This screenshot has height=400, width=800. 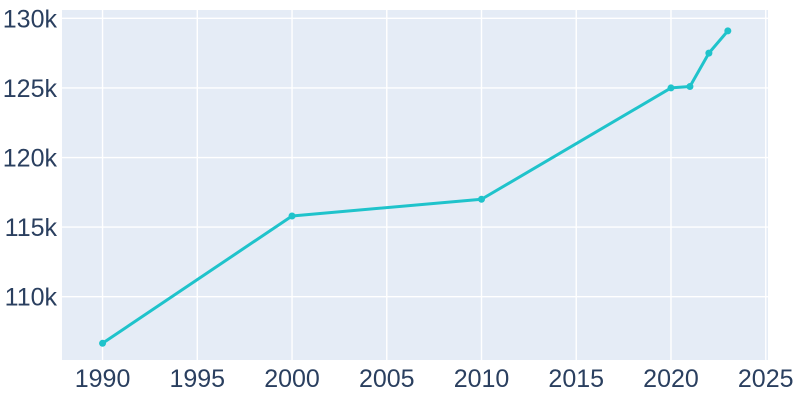 What do you see at coordinates (30, 19) in the screenshot?
I see `y-tick-label-130k: 130k` at bounding box center [30, 19].